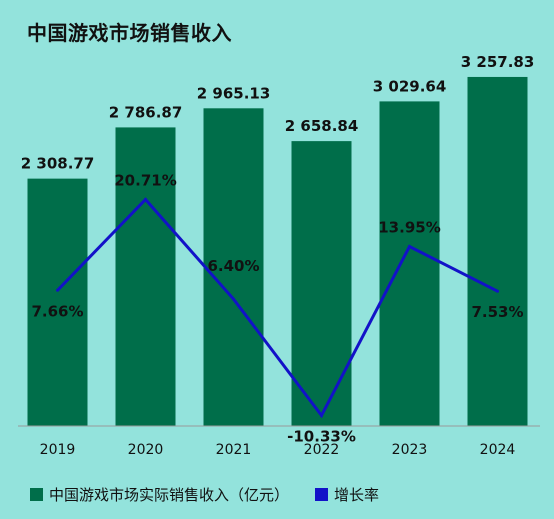  What do you see at coordinates (409, 228) in the screenshot?
I see `growth-label: 13.95%` at bounding box center [409, 228].